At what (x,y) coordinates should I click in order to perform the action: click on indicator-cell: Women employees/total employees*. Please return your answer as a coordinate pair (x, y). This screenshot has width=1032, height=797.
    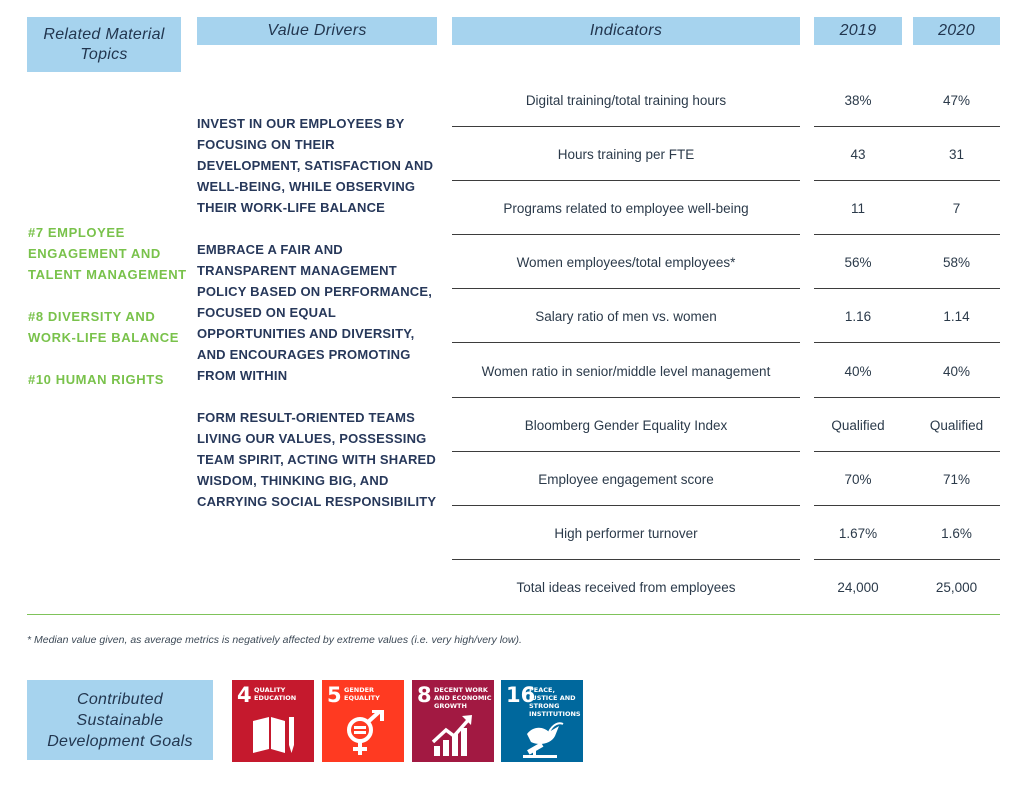
    Looking at the image, I should click on (626, 262).